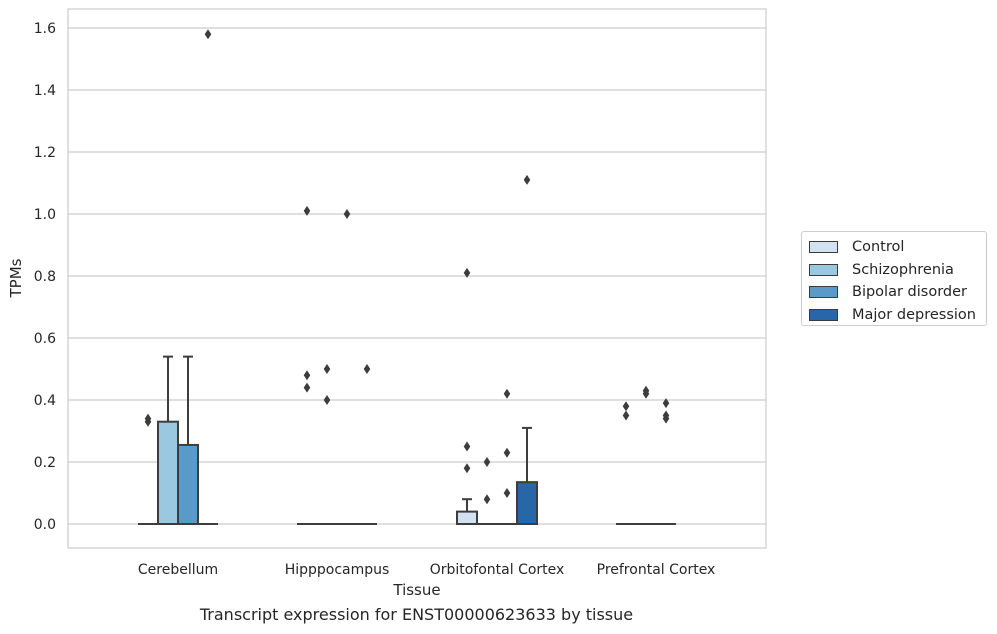  Describe the element at coordinates (914, 314) in the screenshot. I see `legend-label: Major depression` at that location.